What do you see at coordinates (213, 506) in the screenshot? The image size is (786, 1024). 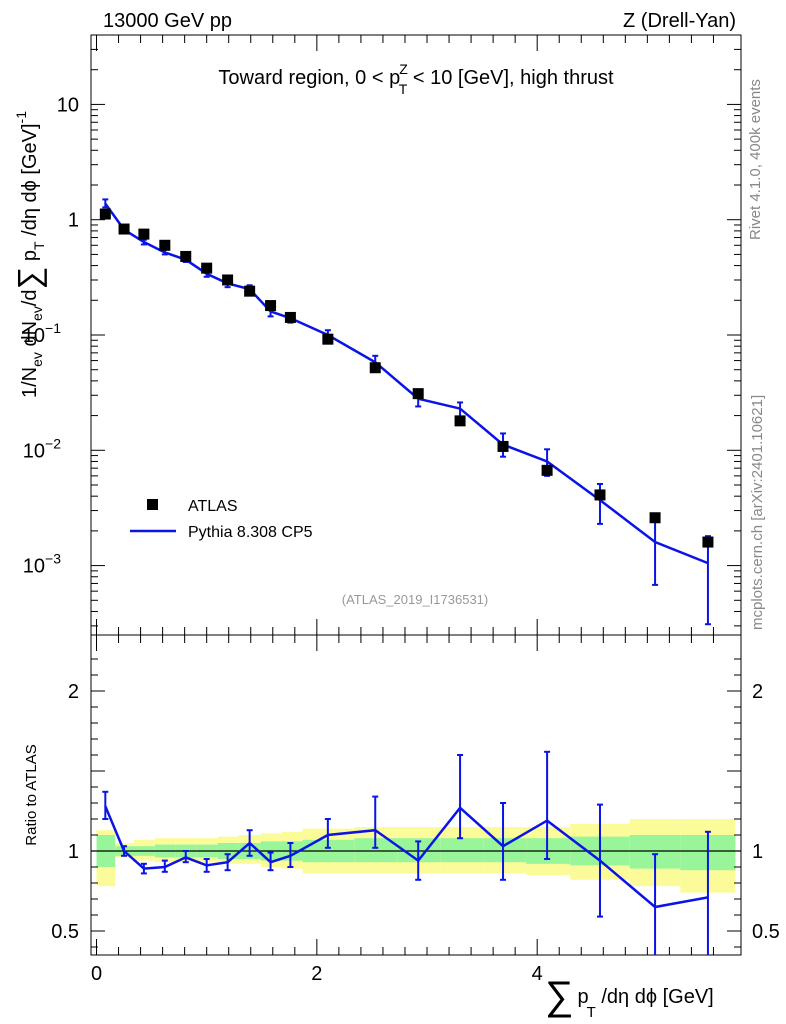 I see `legend-label-atlas: ATLAS` at bounding box center [213, 506].